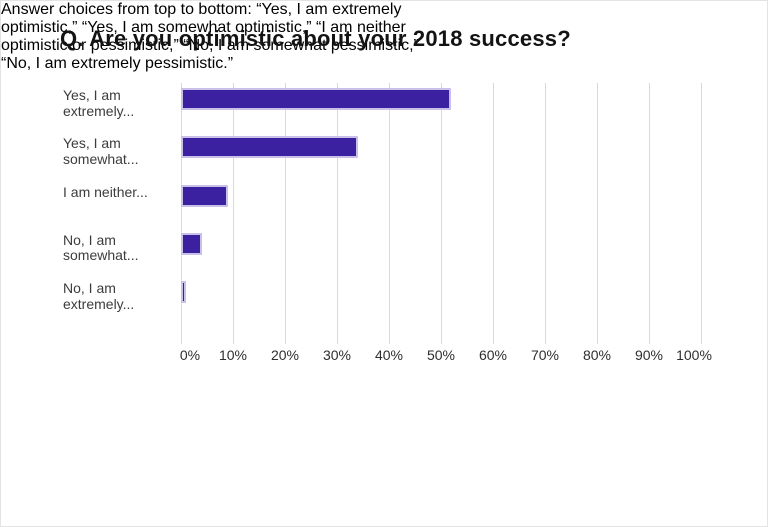 The width and height of the screenshot is (768, 527). Describe the element at coordinates (649, 355) in the screenshot. I see `x-axis-tick-label: 90%` at that location.